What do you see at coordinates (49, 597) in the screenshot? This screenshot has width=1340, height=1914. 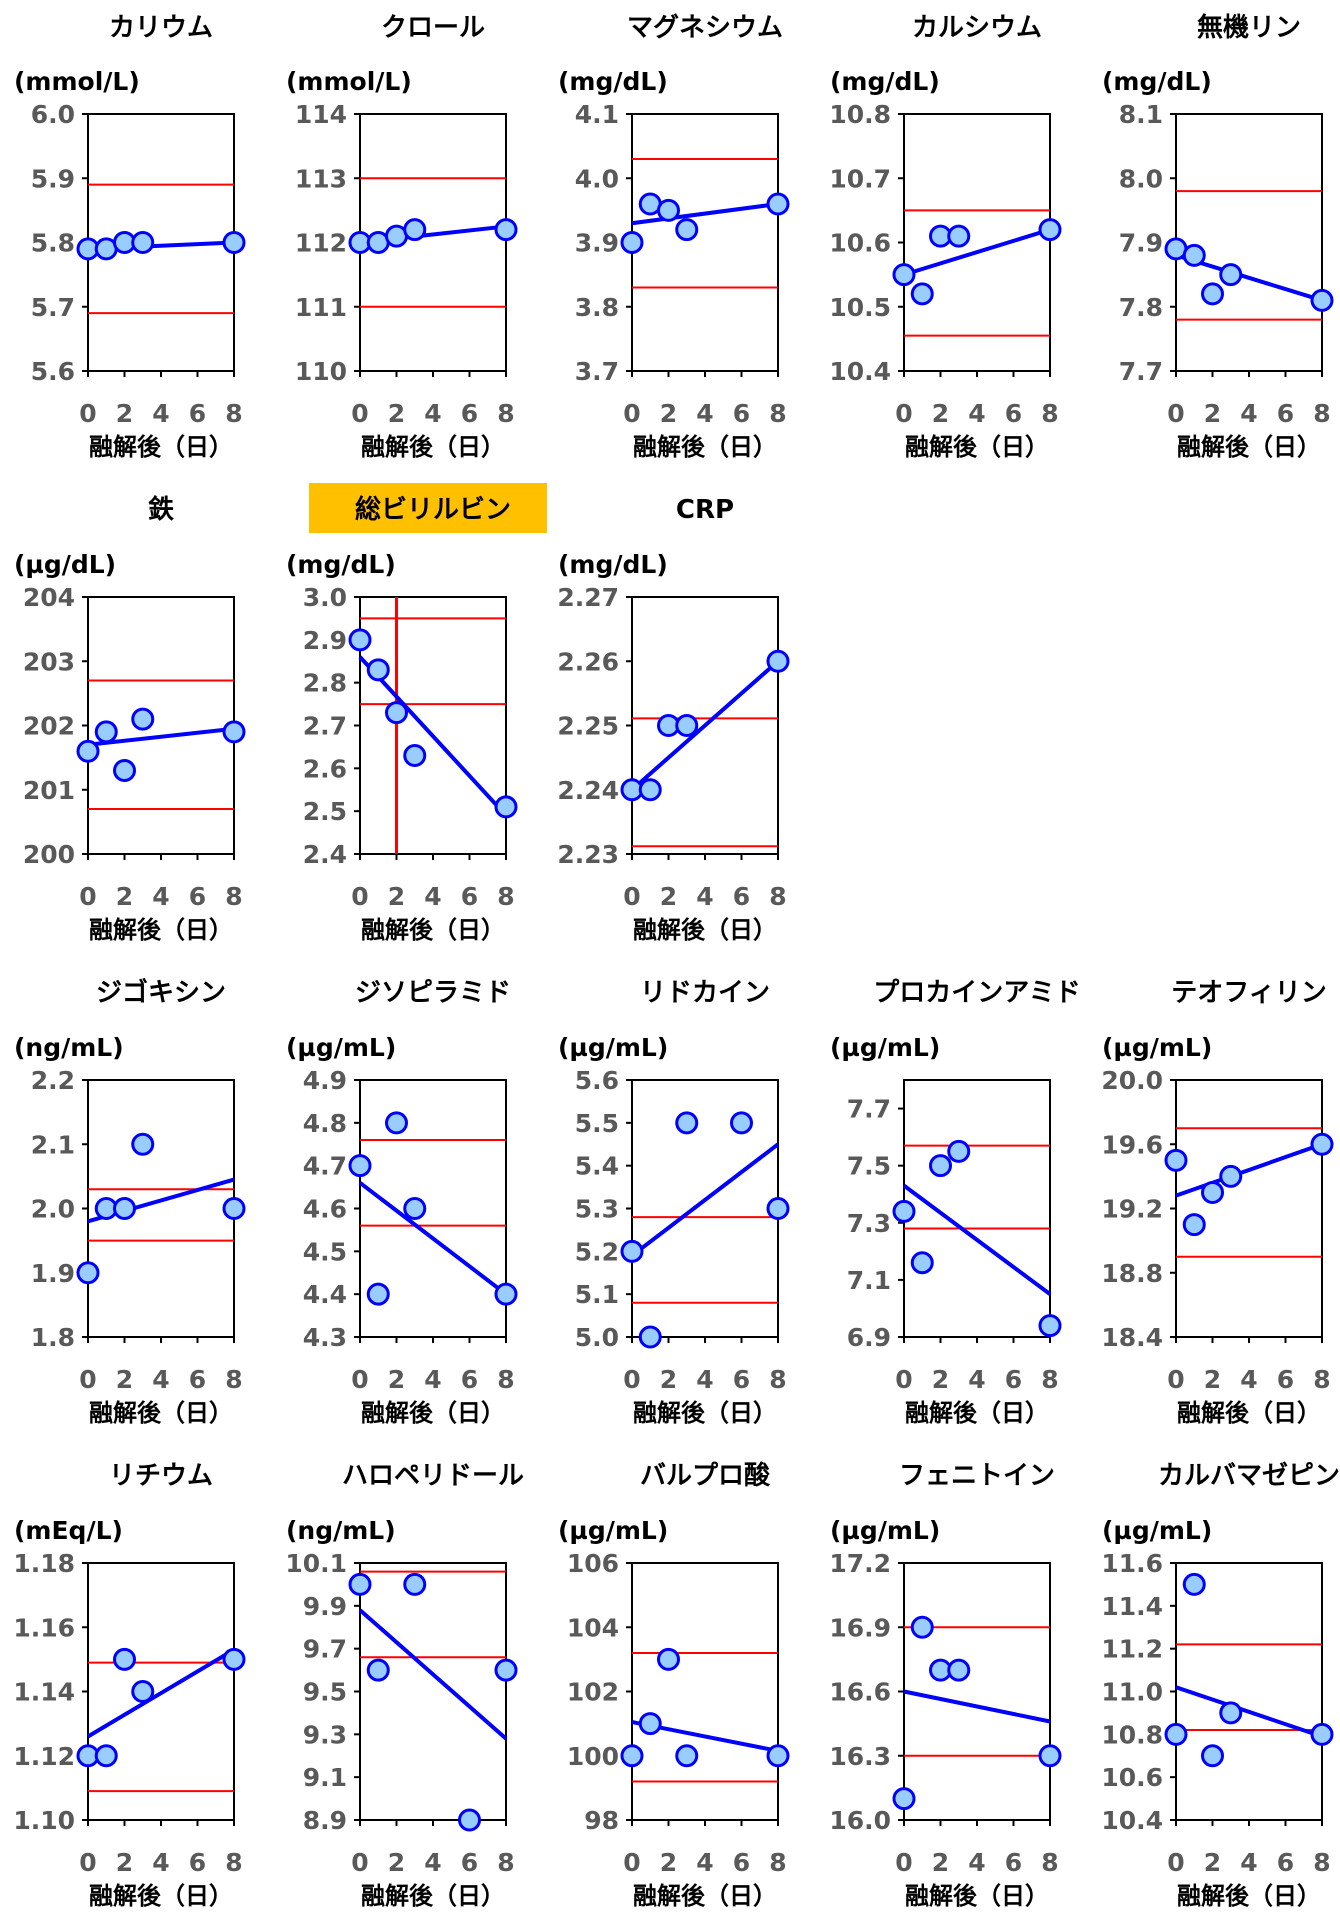 I see `y-tick-label: 204` at bounding box center [49, 597].